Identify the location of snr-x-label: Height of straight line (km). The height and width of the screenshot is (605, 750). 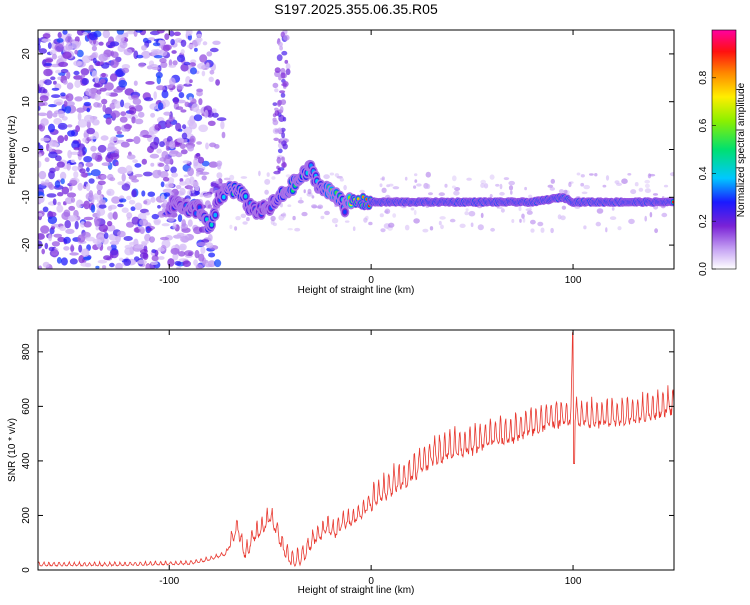
(356, 590).